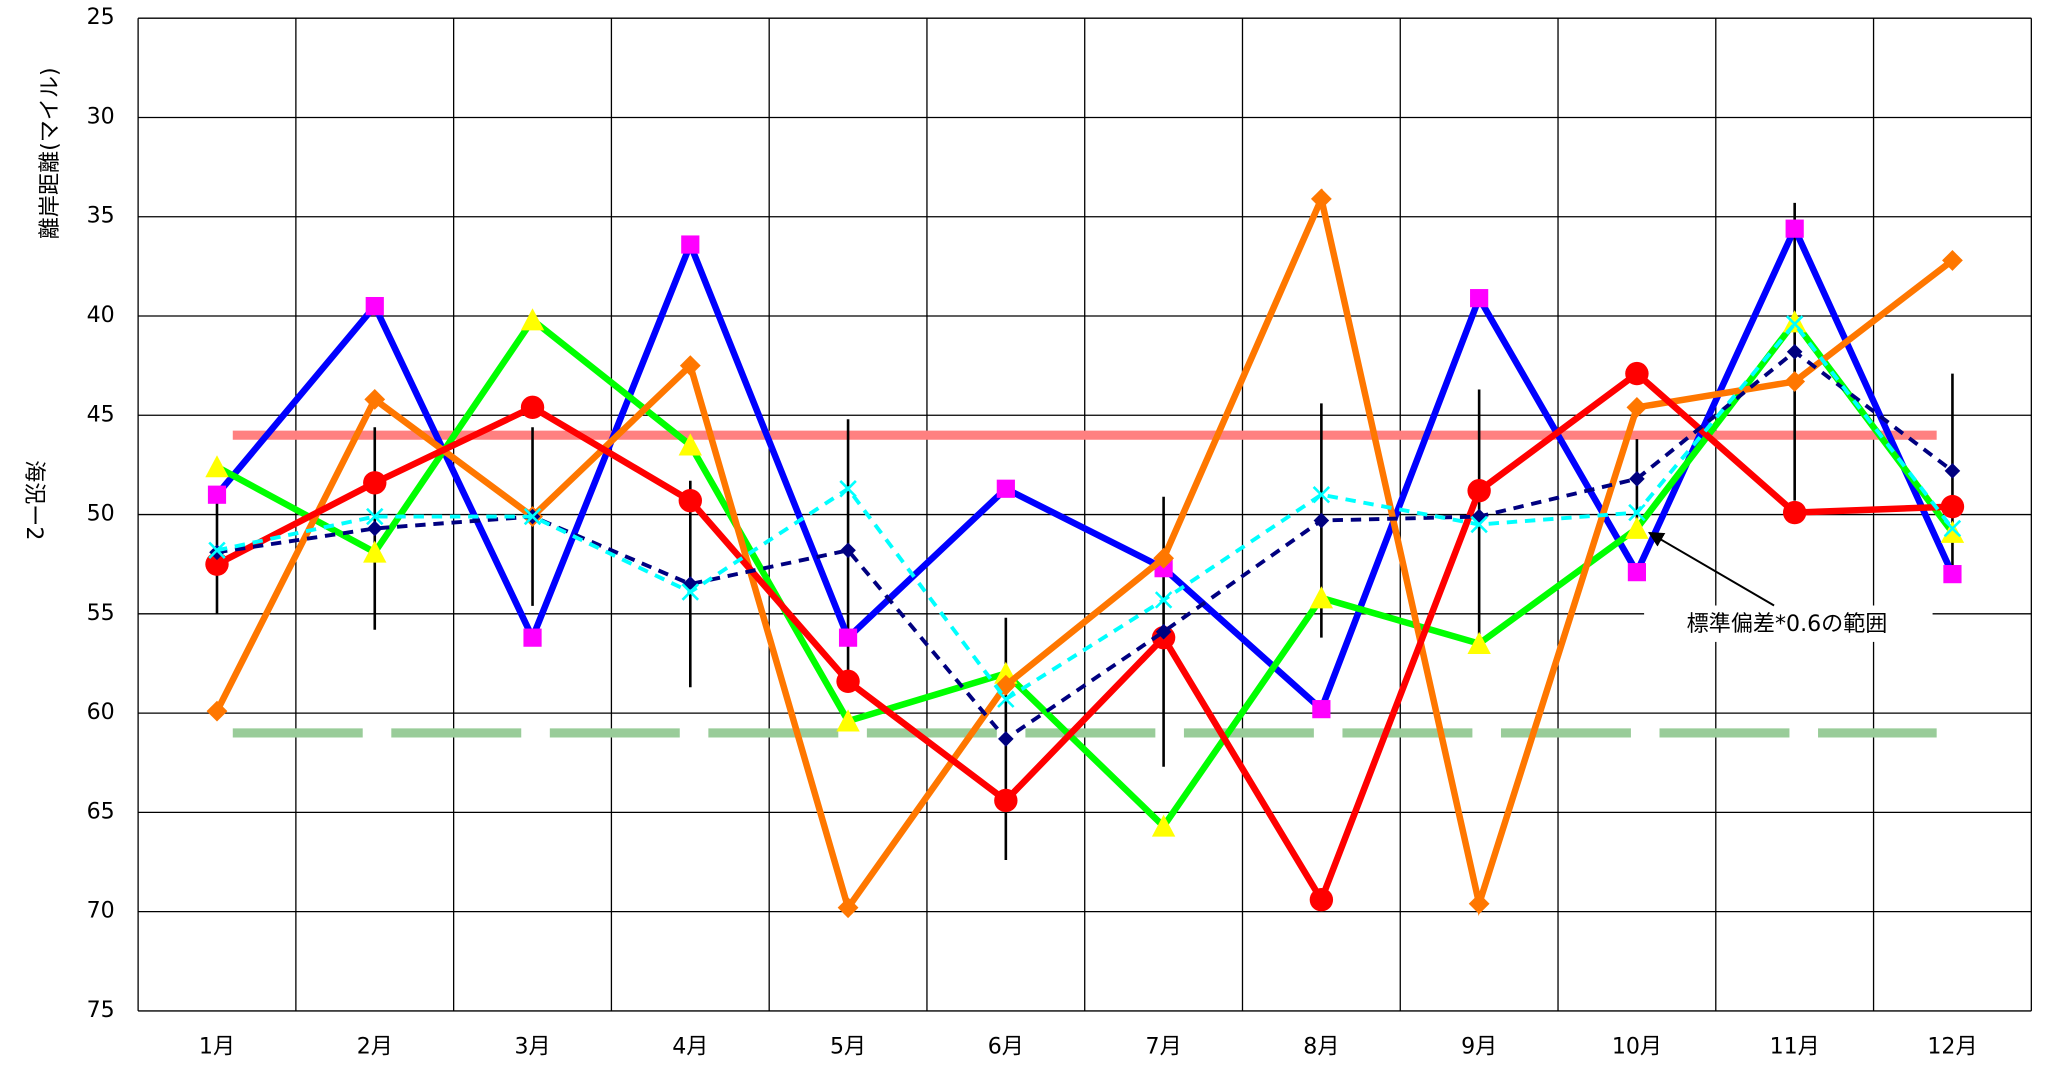 The image size is (2046, 1072). Describe the element at coordinates (101, 216) in the screenshot. I see `y-tick-label: 35` at that location.